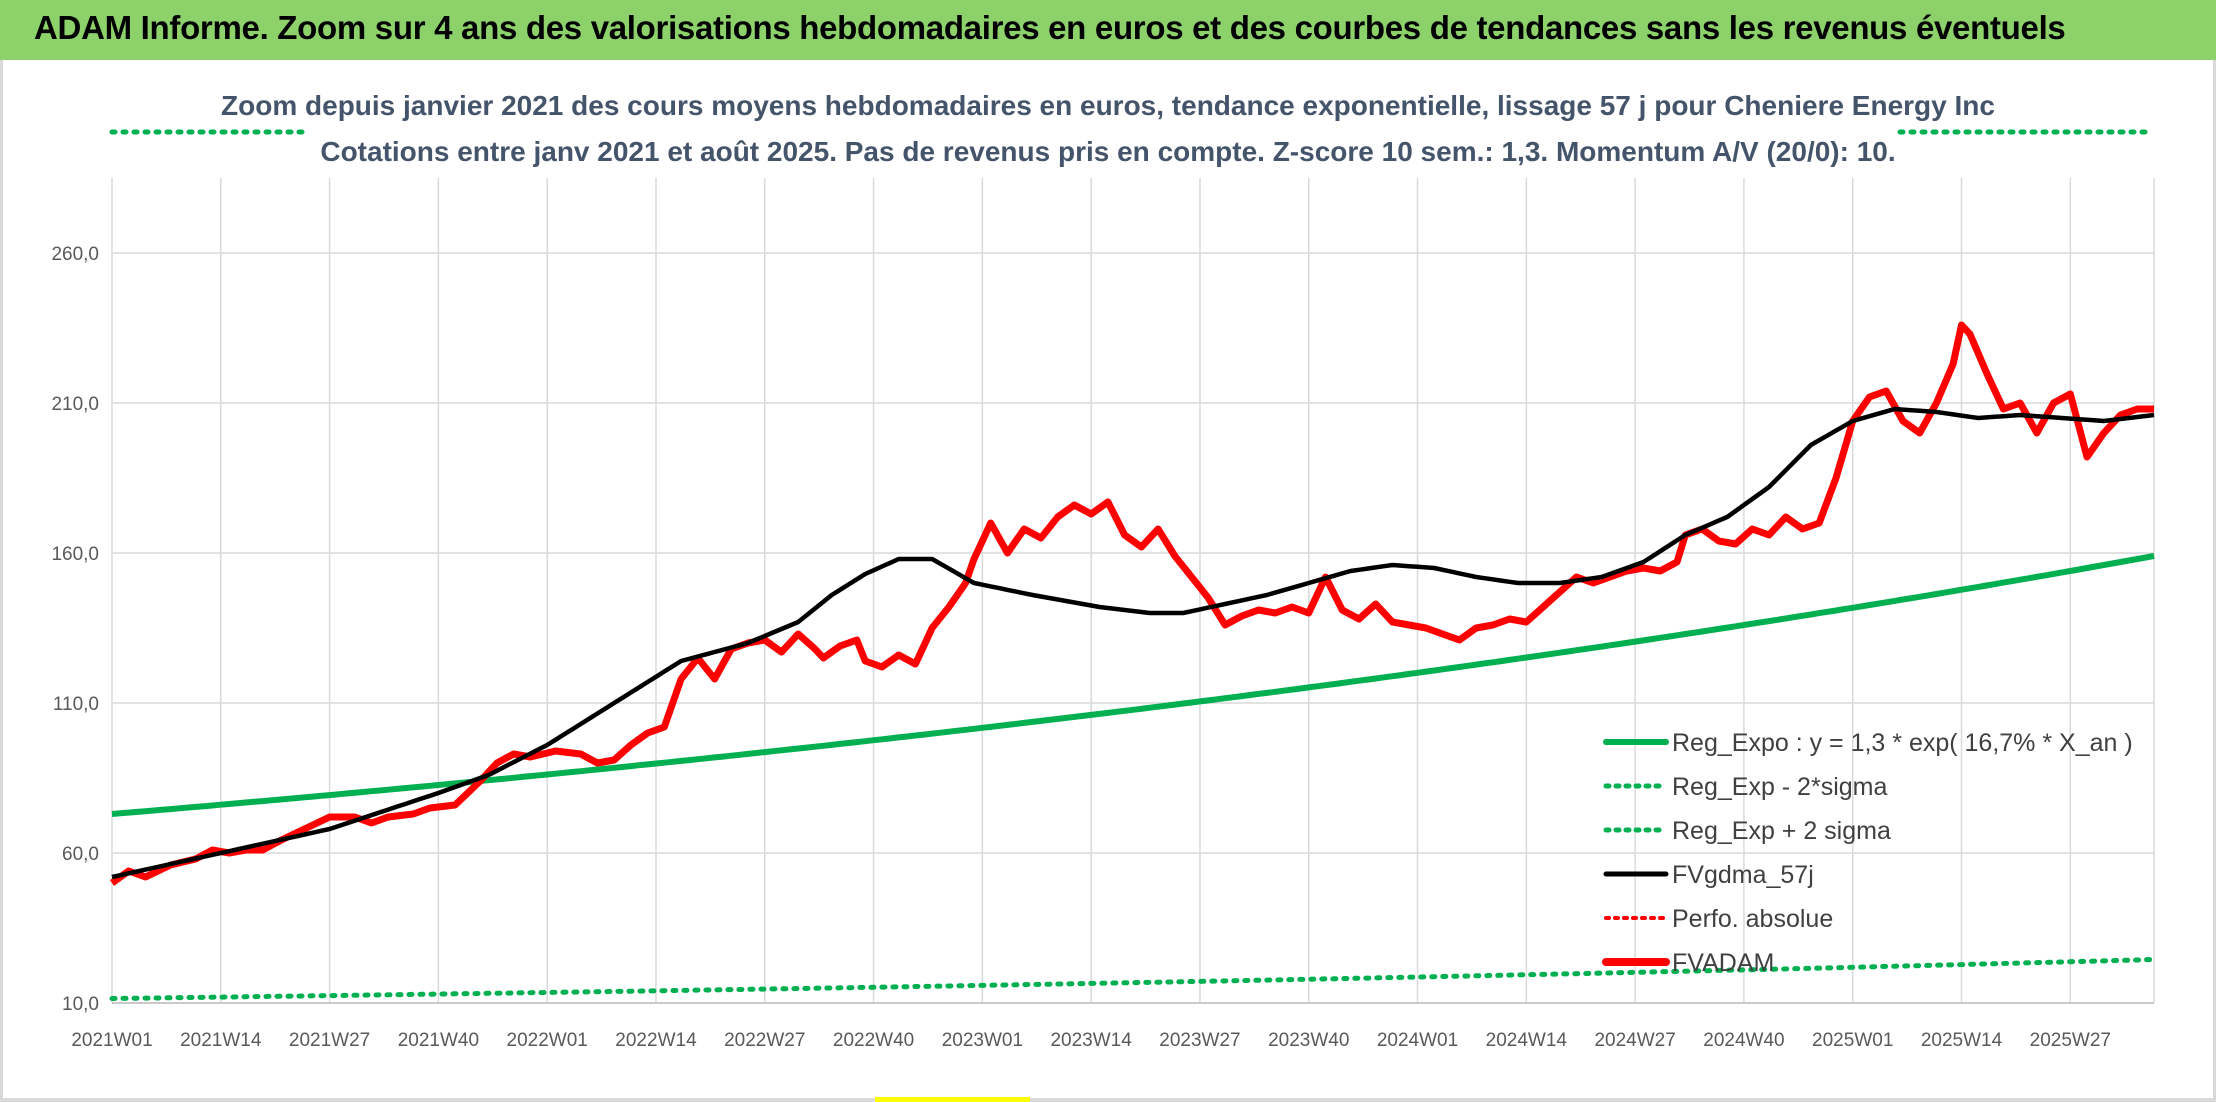 The image size is (2216, 1102). I want to click on x-tick-label: 2023W27, so click(1199, 1040).